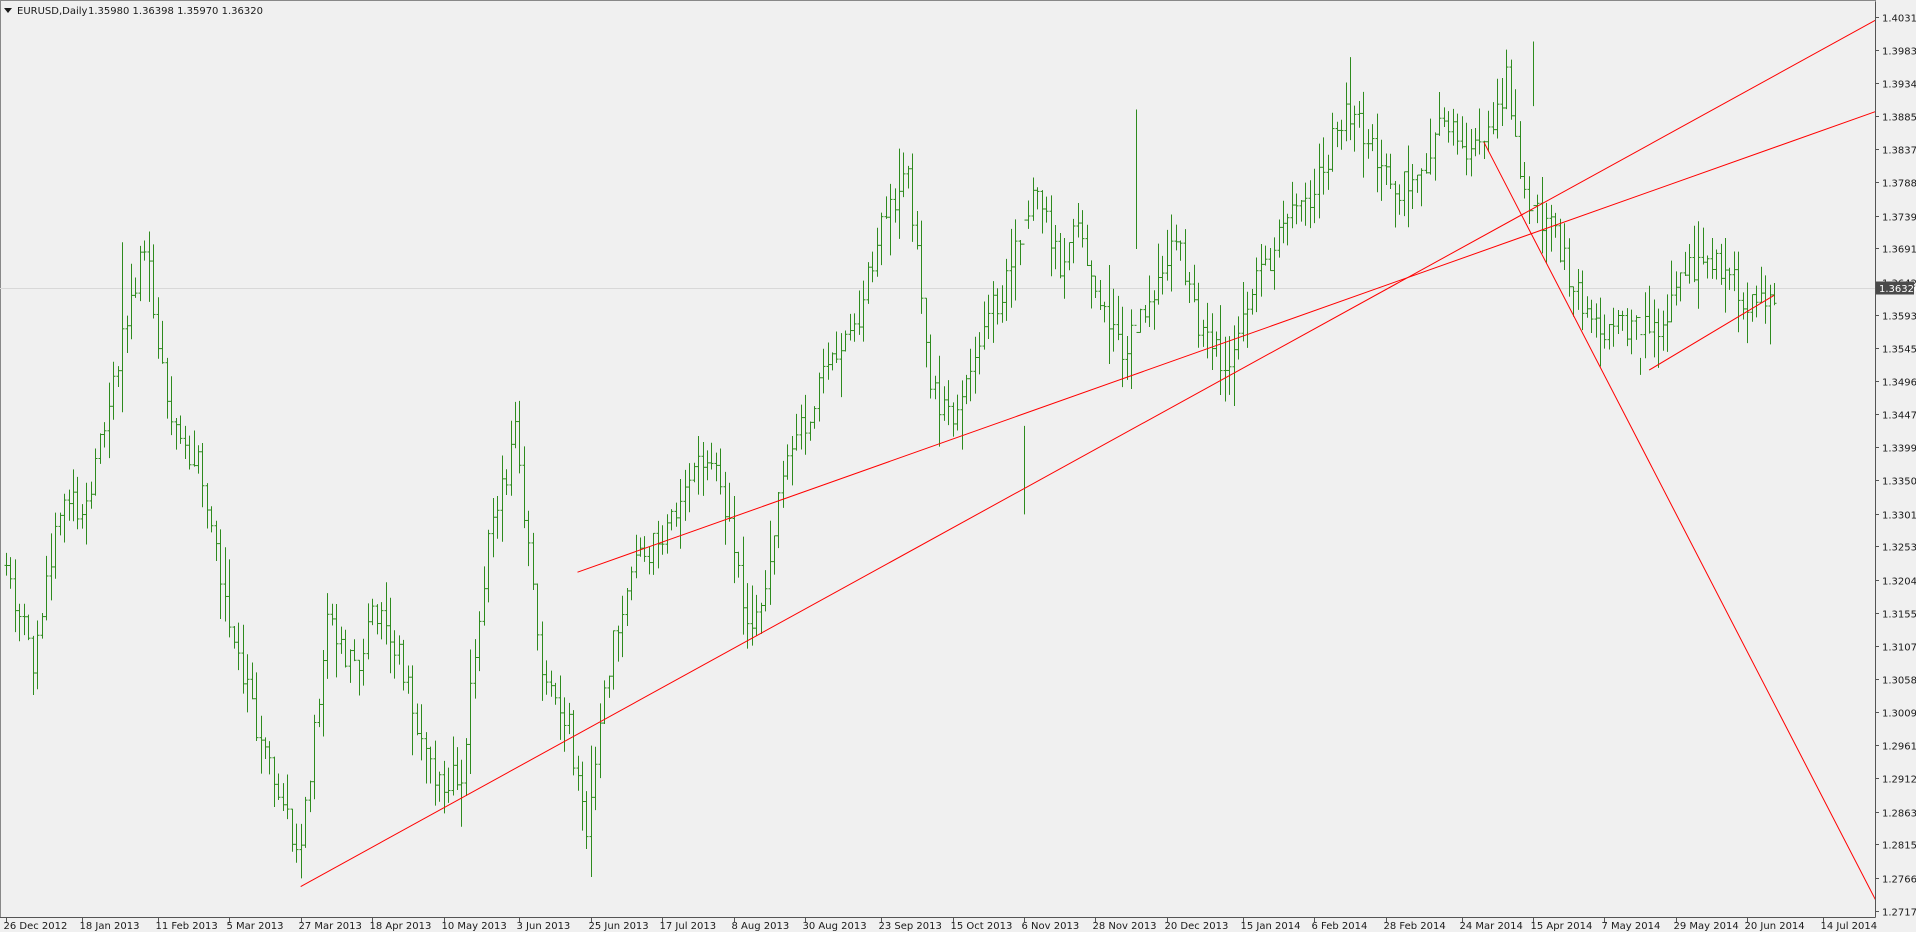 This screenshot has width=1916, height=932. What do you see at coordinates (8, 10) in the screenshot?
I see `symbol-dropdown-icon` at bounding box center [8, 10].